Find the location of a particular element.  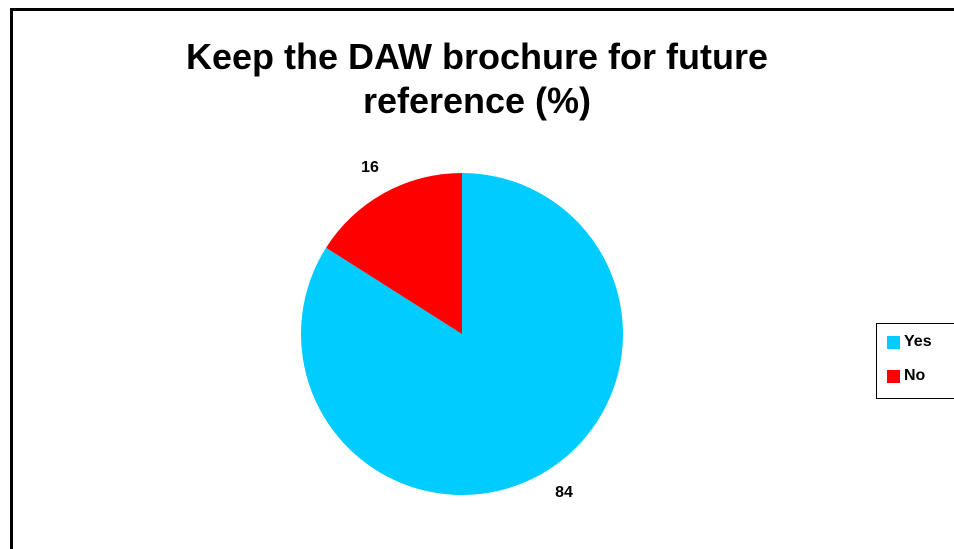

legend-label-yes: Yes is located at coordinates (918, 341).